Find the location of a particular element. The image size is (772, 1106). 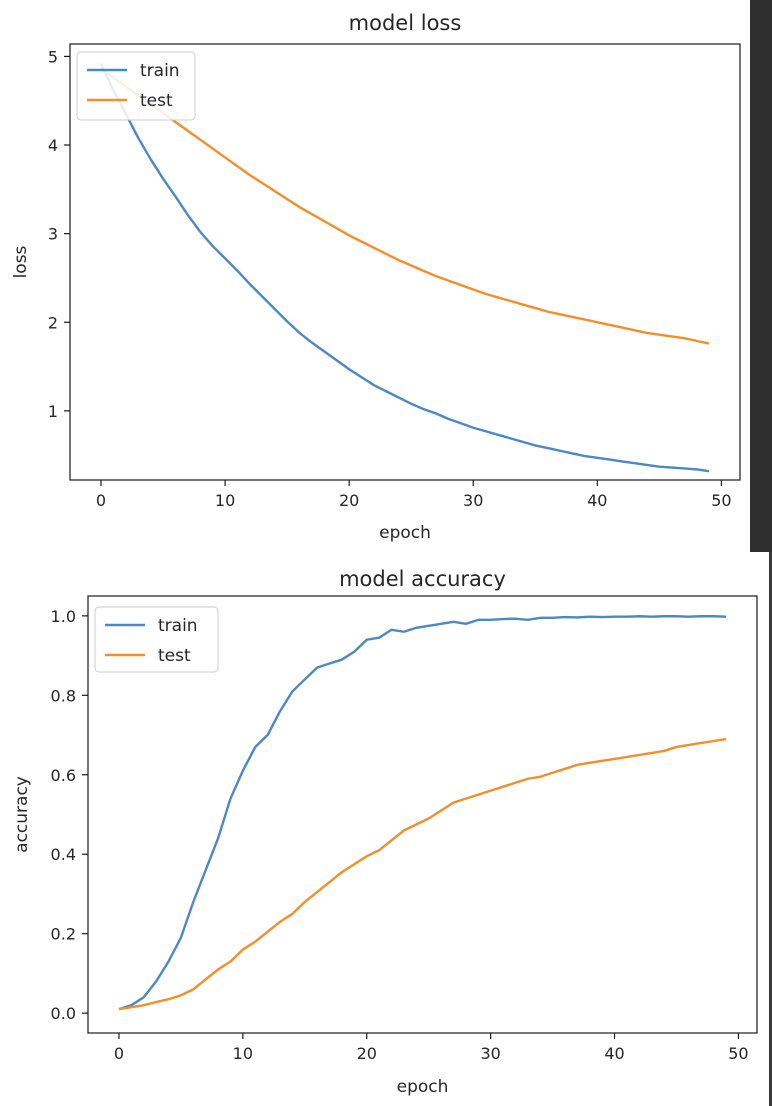

y-tick-label: 0.6 is located at coordinates (63, 775).